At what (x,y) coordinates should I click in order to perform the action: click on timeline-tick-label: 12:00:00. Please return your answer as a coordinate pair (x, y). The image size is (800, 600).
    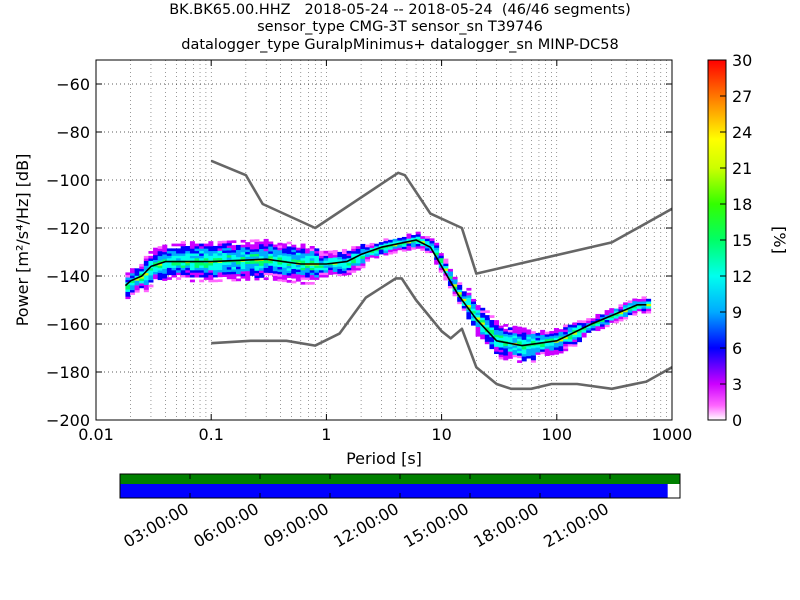
    Looking at the image, I should click on (366, 525).